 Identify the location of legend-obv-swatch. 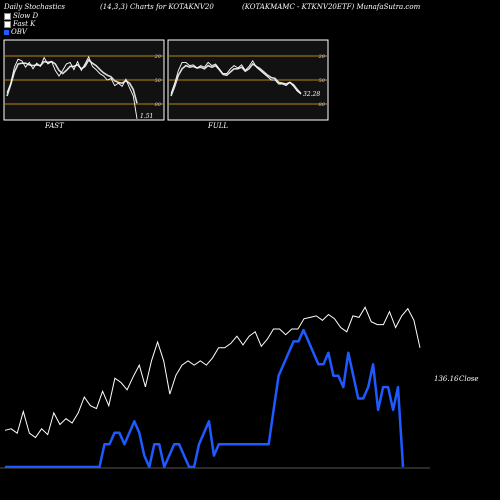
(6, 32).